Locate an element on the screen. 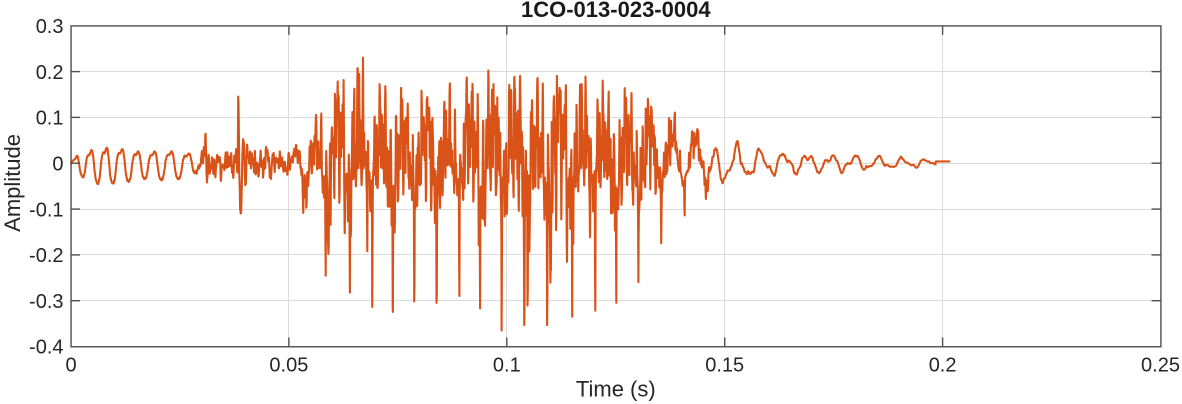  svg-text: 0.25 is located at coordinates (1160, 366).